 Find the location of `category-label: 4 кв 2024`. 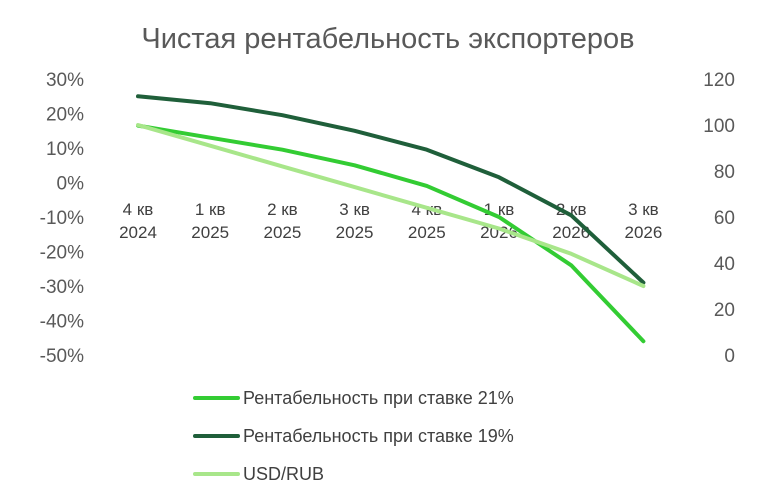

category-label: 4 кв 2024 is located at coordinates (138, 221).